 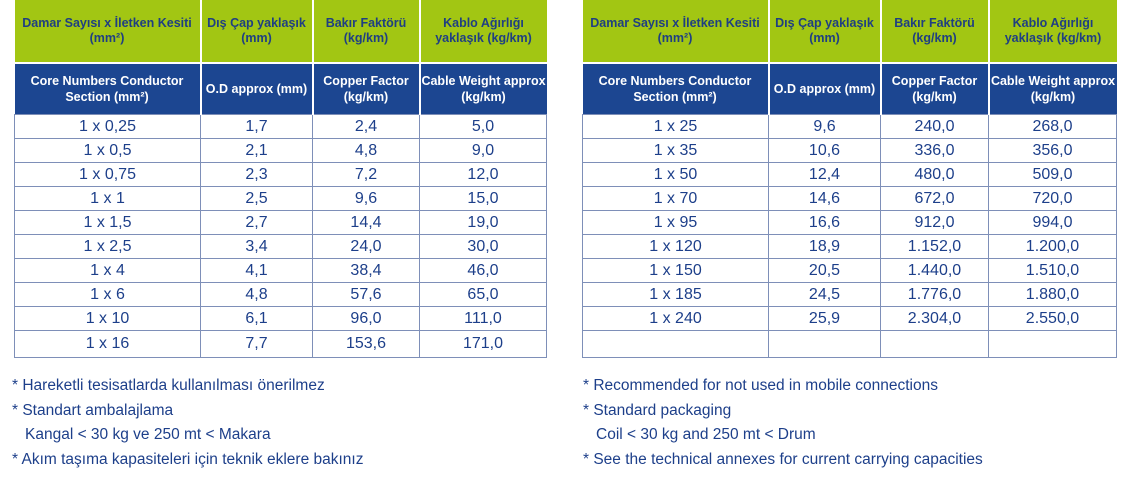 I want to click on copper-cell: 57,6, so click(x=366, y=295).